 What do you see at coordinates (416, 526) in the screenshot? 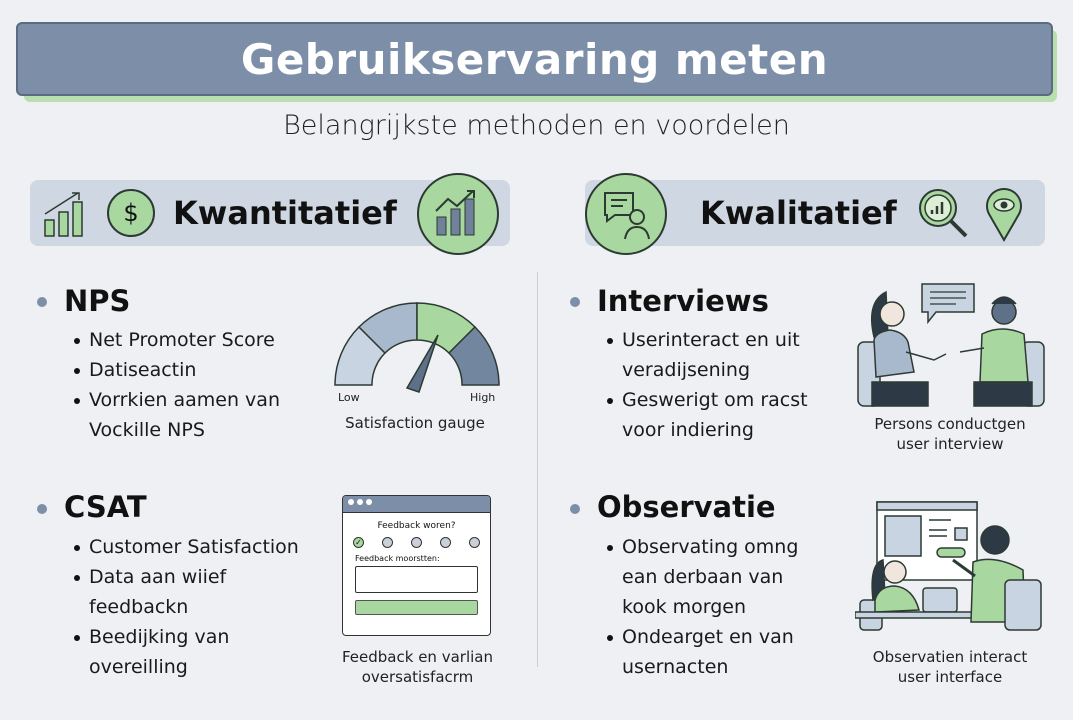
I see `form-question: Feedback woren?` at bounding box center [416, 526].